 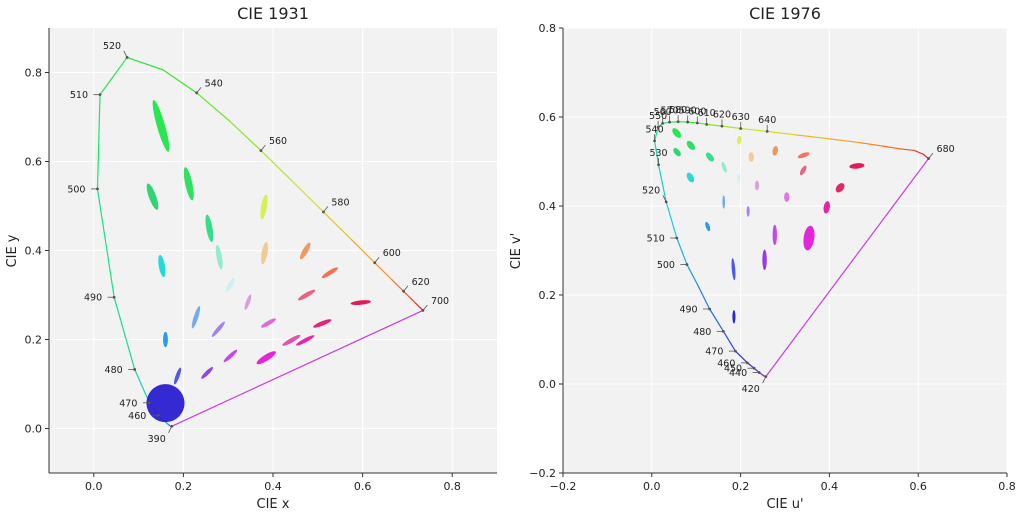 I want to click on x-tick-label: −0.2, so click(x=563, y=486).